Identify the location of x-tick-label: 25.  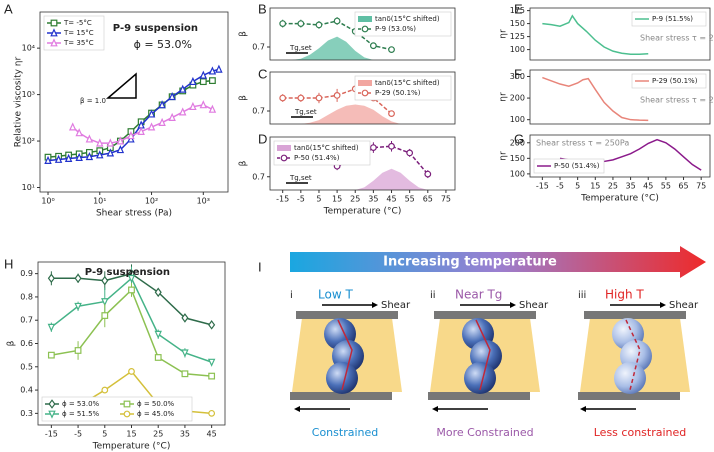
(158, 434).